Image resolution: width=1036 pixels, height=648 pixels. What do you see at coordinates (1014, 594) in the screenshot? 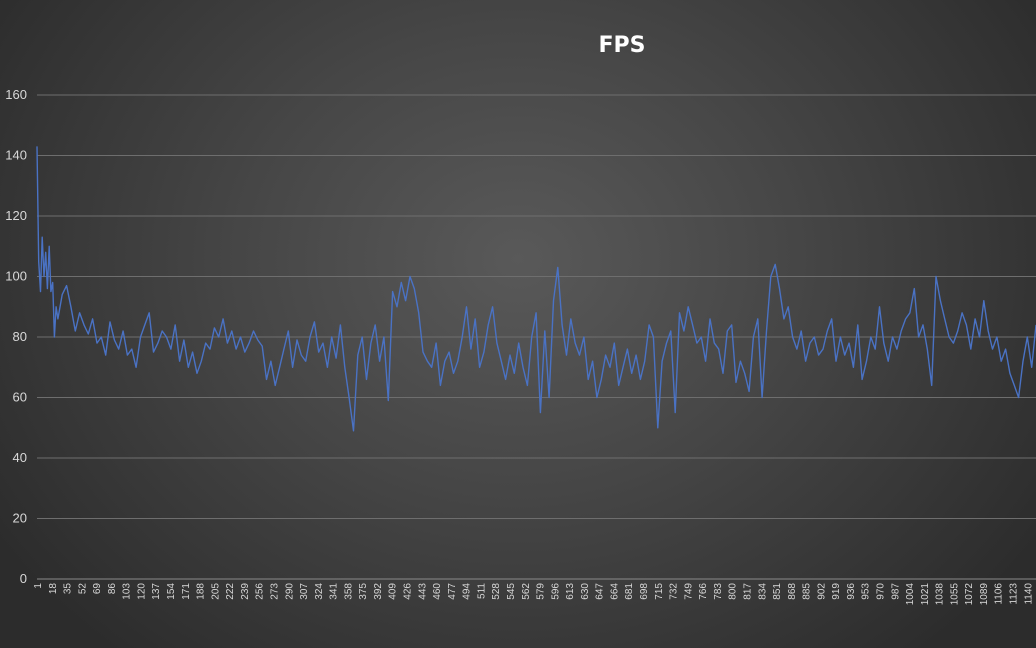
I see `x-tick-label-1123: 1123` at bounding box center [1014, 594].